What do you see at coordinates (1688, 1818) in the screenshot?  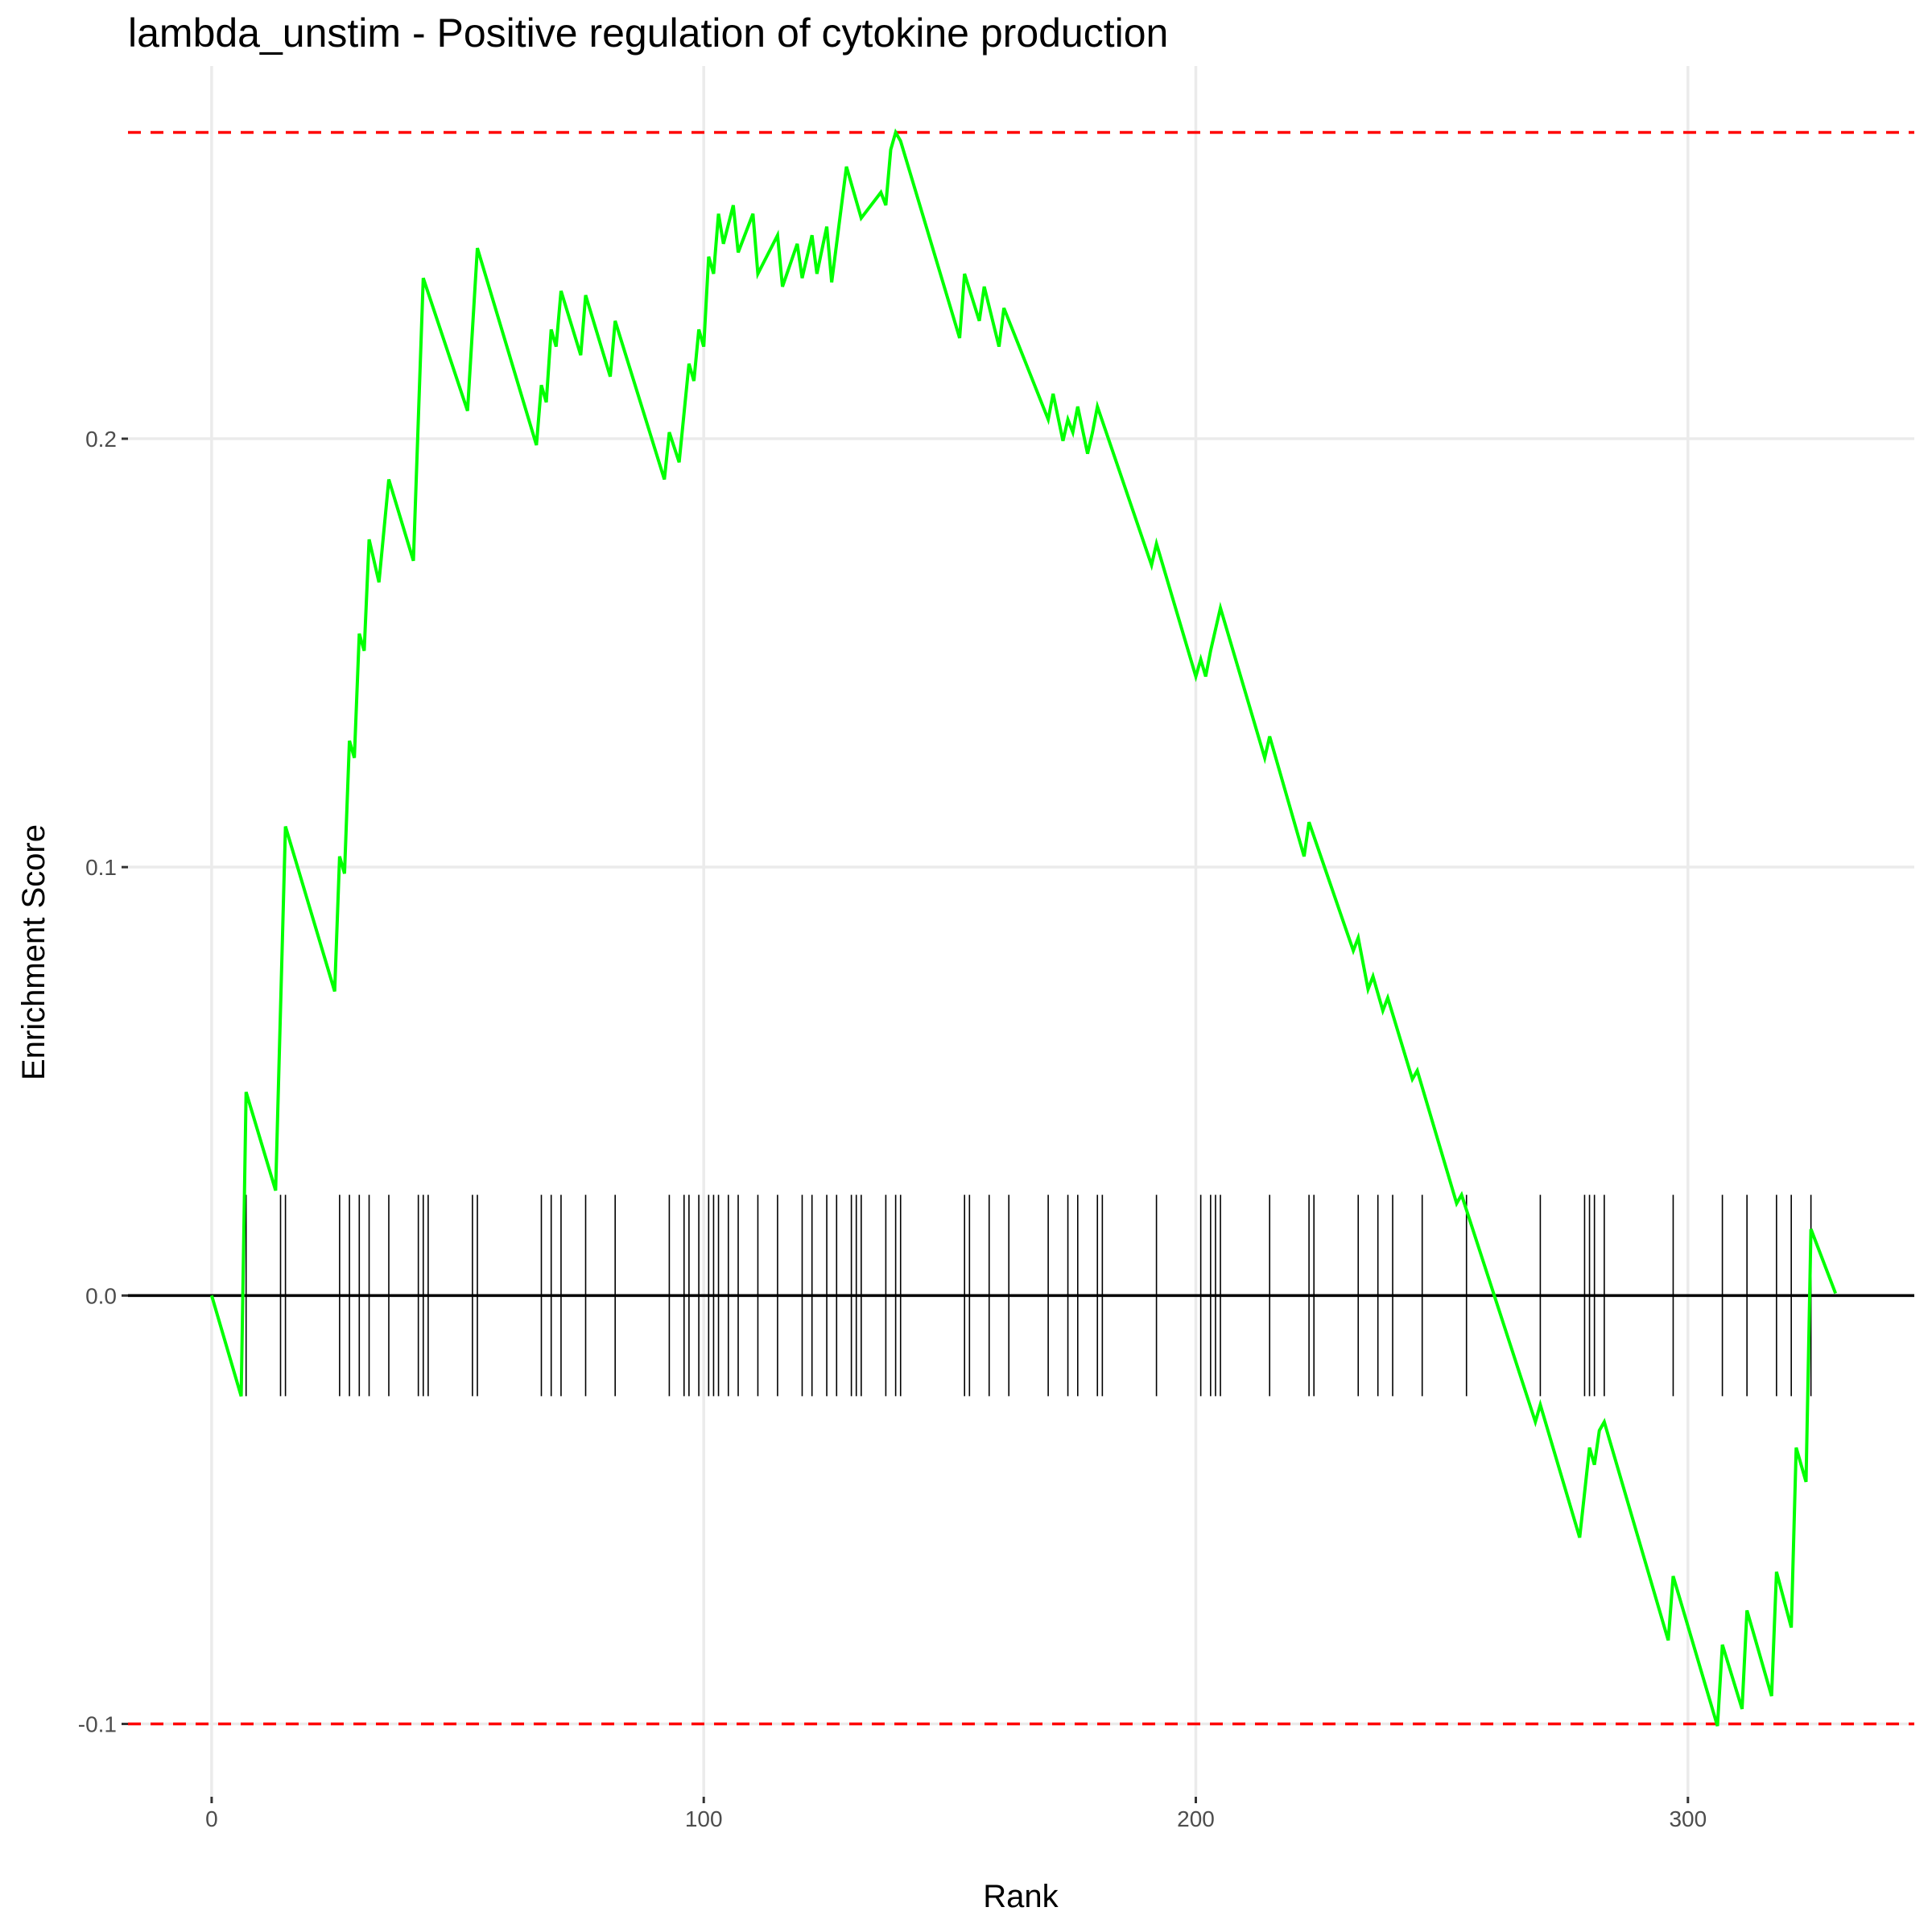 I see `x-tick-label: 300` at bounding box center [1688, 1818].